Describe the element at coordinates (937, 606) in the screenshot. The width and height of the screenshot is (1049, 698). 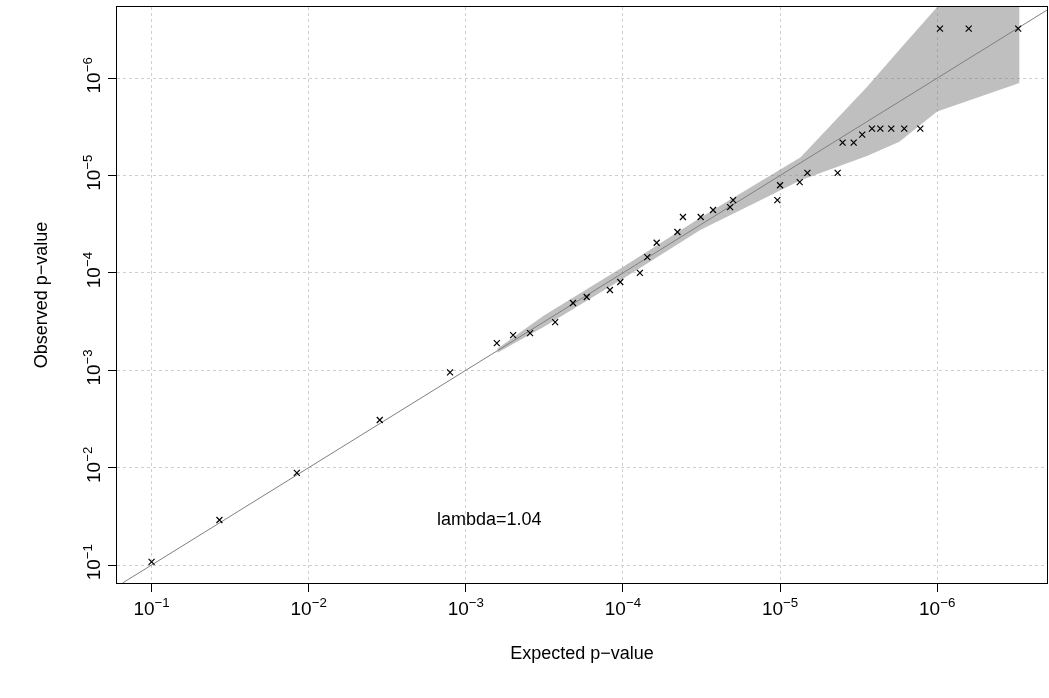
I see `x-tick-label: 10$^{−6}$` at that location.